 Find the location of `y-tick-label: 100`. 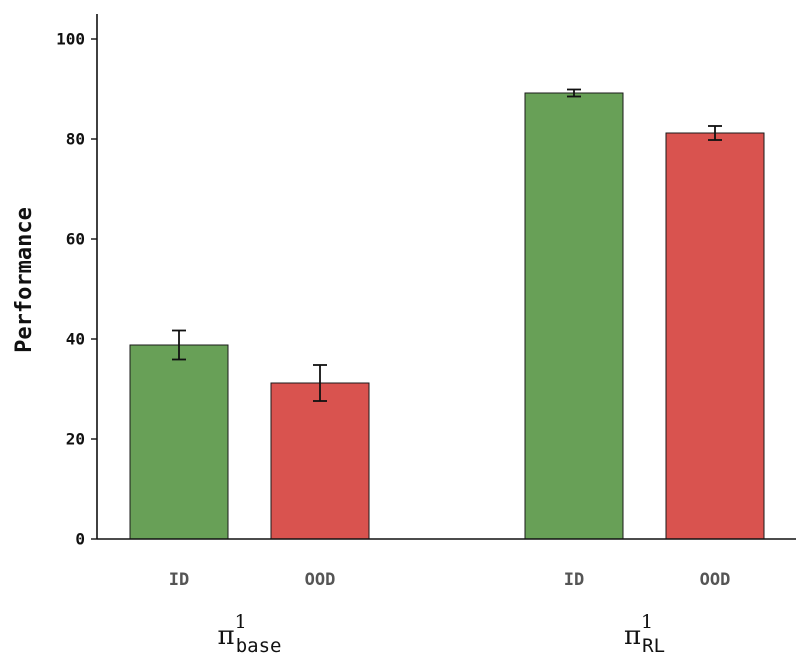

y-tick-label: 100 is located at coordinates (70, 39).